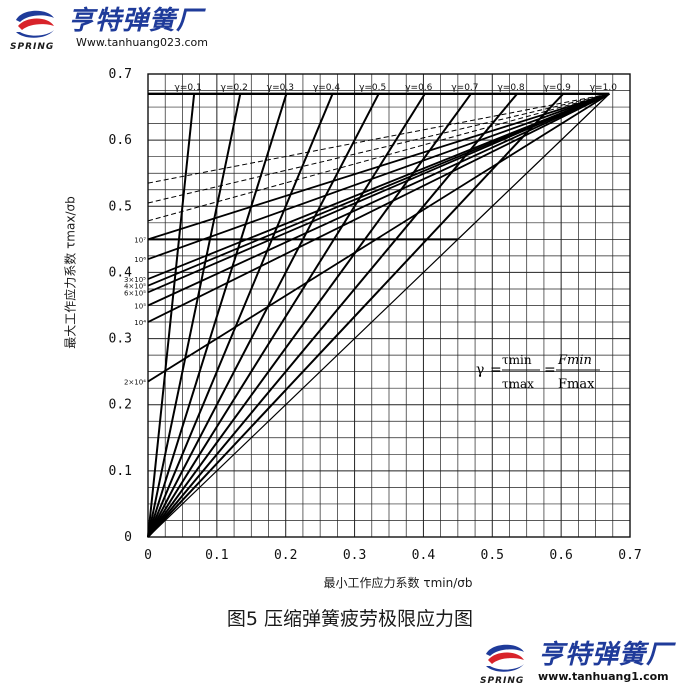  What do you see at coordinates (120, 140) in the screenshot?
I see `y-tick-label: 0.6` at bounding box center [120, 140].